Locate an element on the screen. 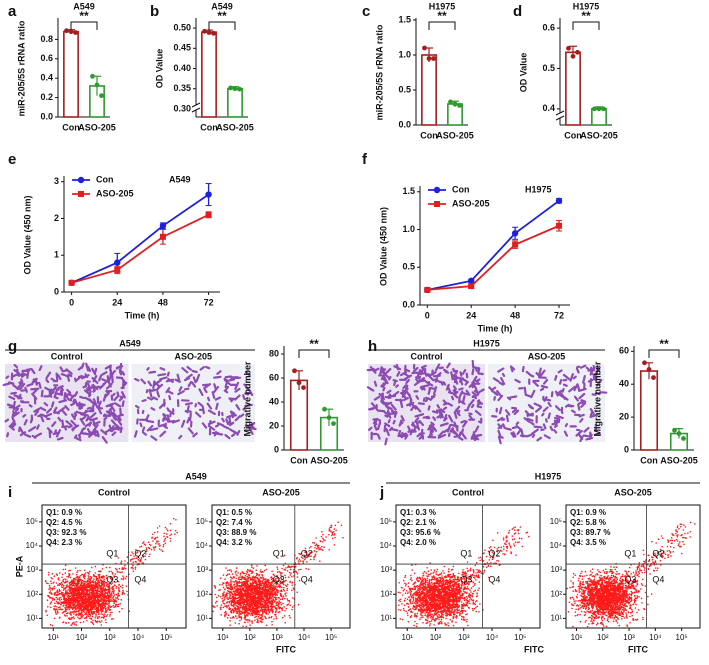 The image size is (709, 665). x-tick-label: 10⁵ is located at coordinates (331, 637).